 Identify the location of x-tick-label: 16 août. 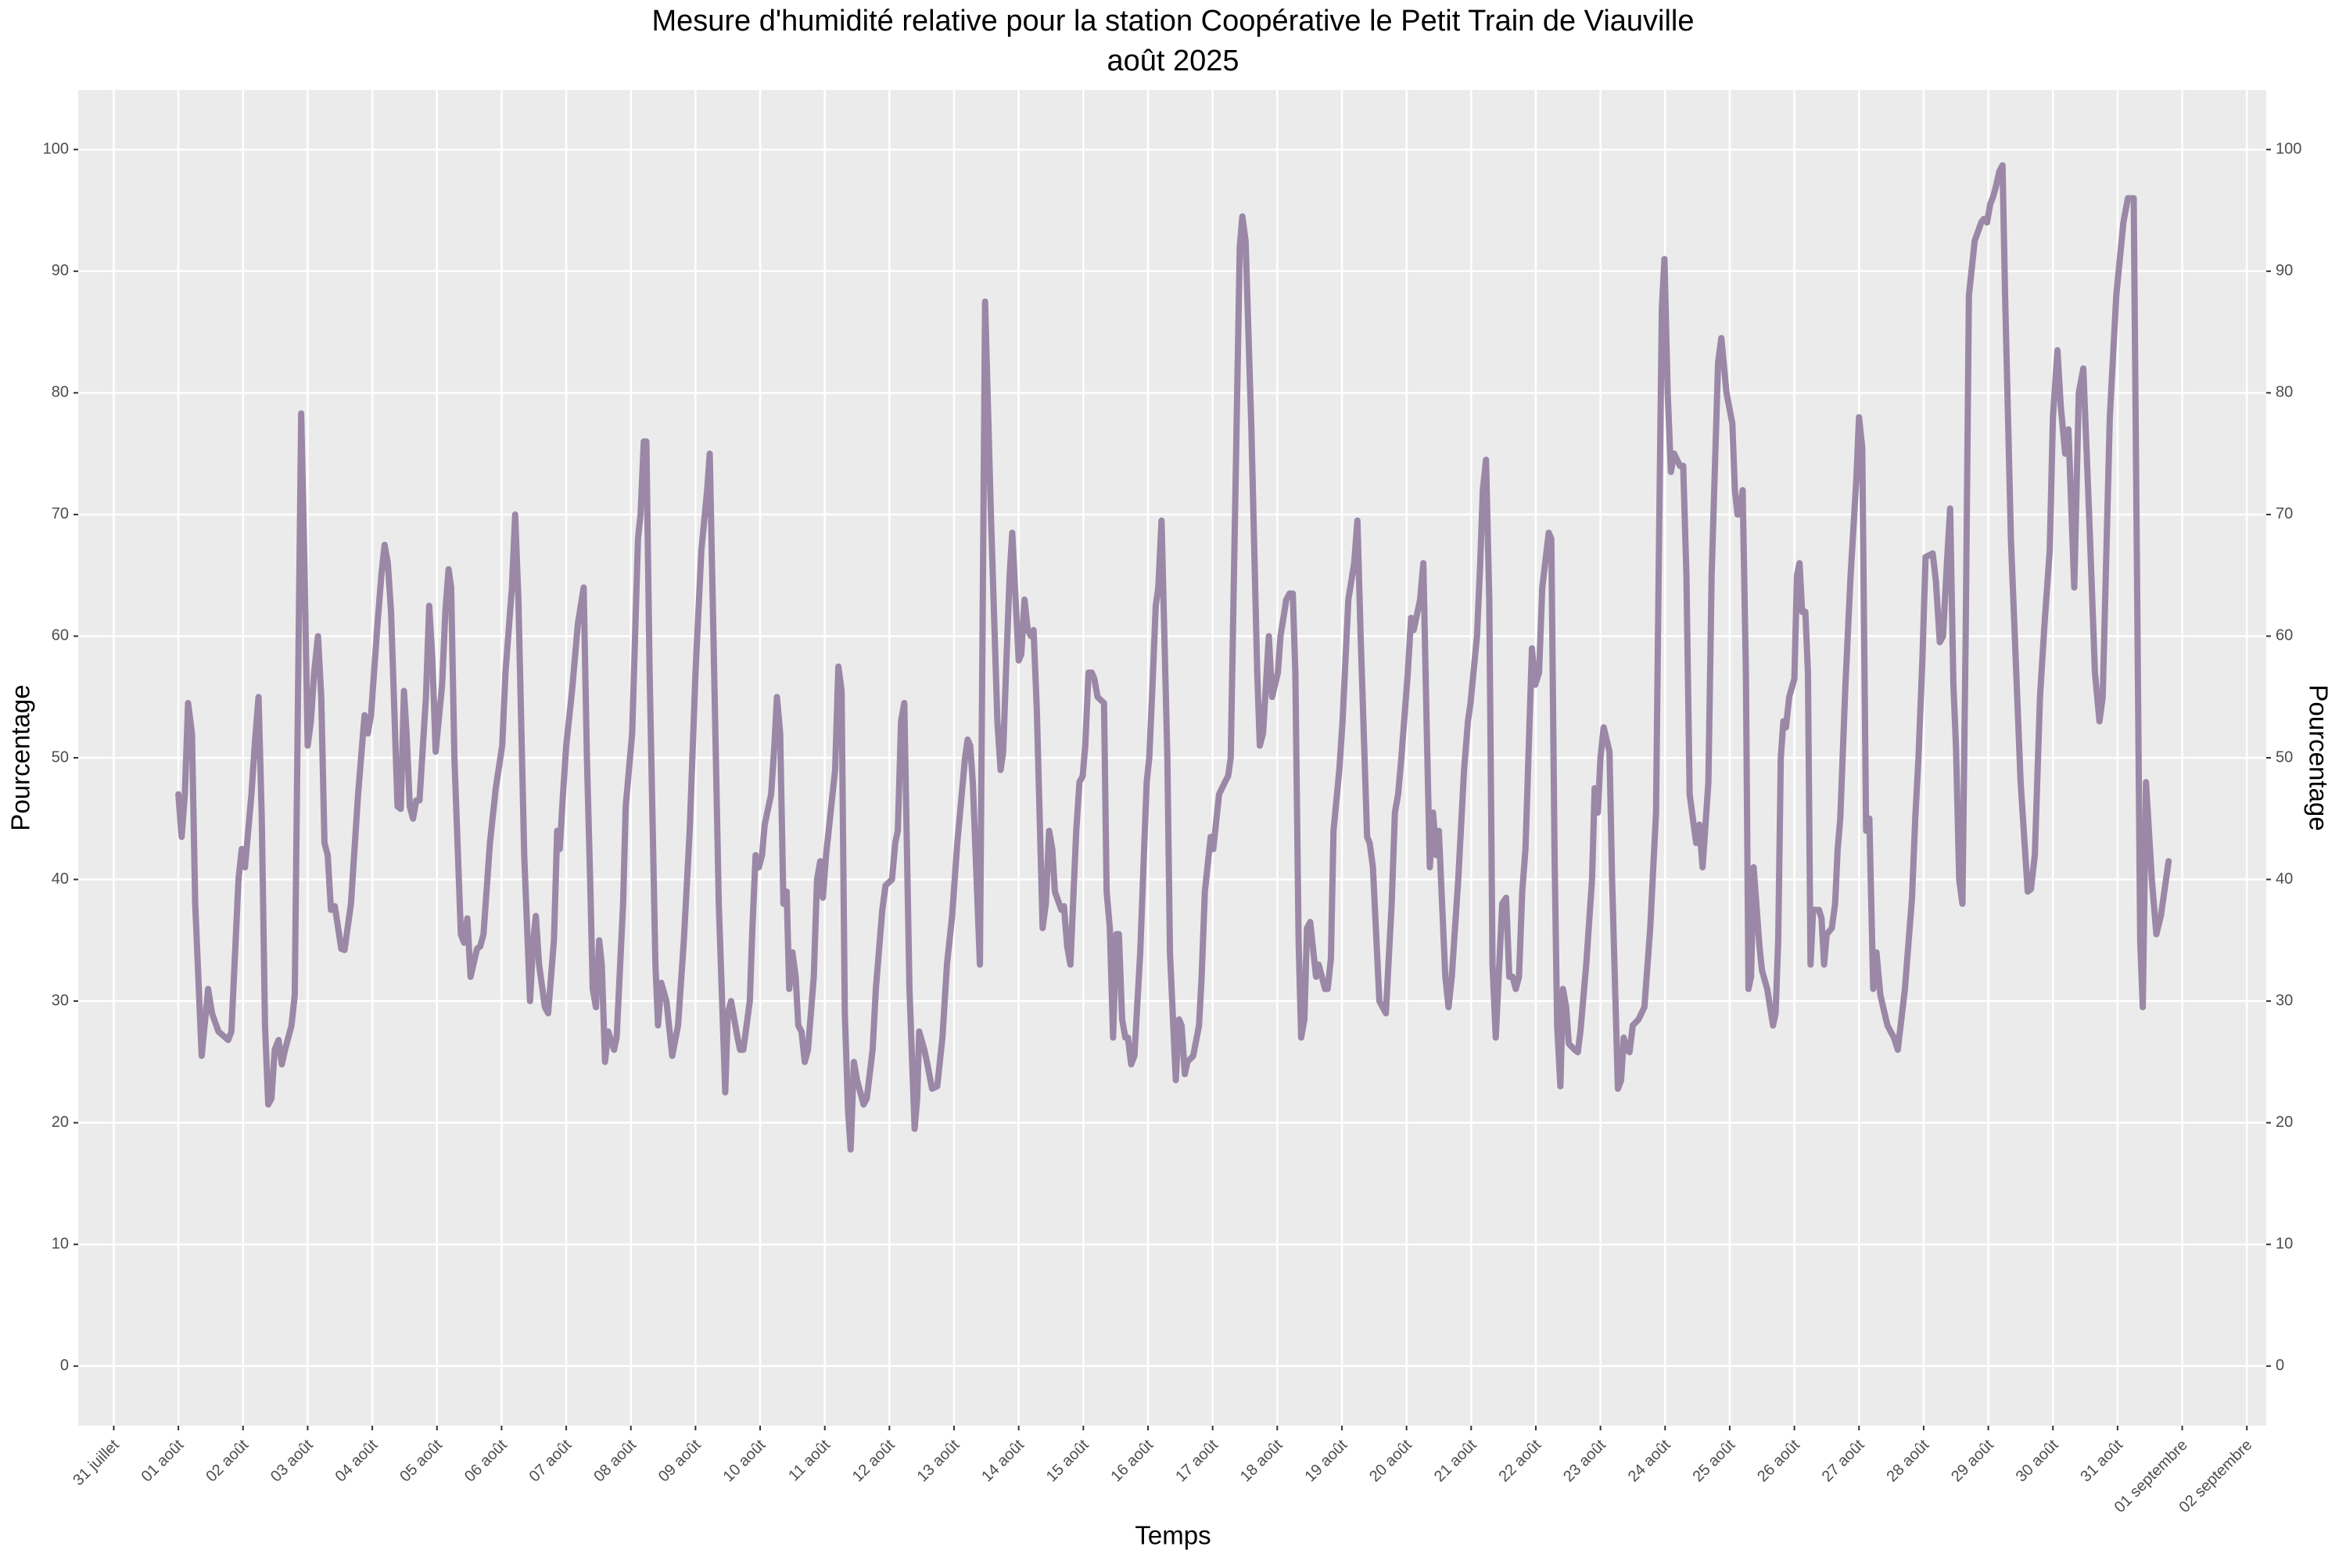
(1132, 1460).